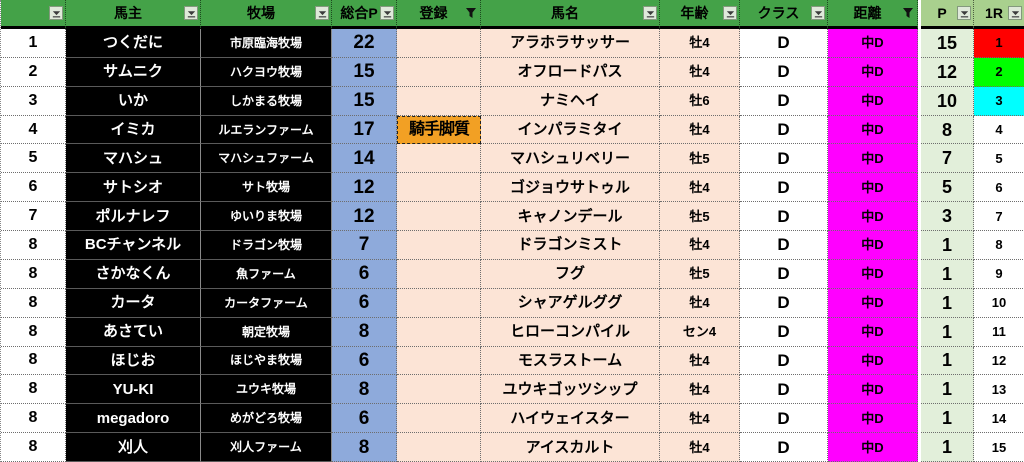 This screenshot has height=462, width=1024. Describe the element at coordinates (33, 217) in the screenshot. I see `cell-rank: 7` at that location.